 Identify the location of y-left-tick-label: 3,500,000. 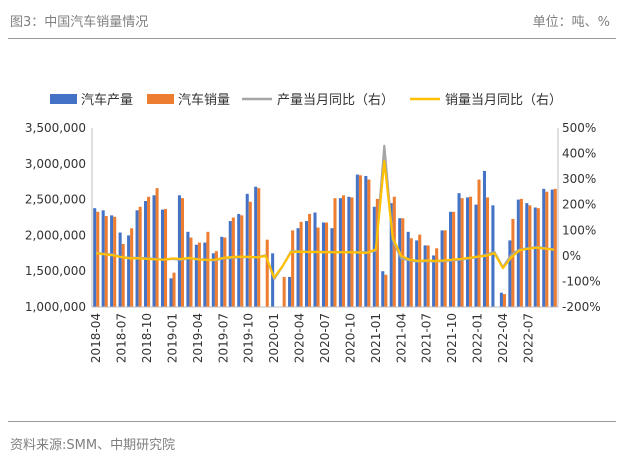
(55, 128).